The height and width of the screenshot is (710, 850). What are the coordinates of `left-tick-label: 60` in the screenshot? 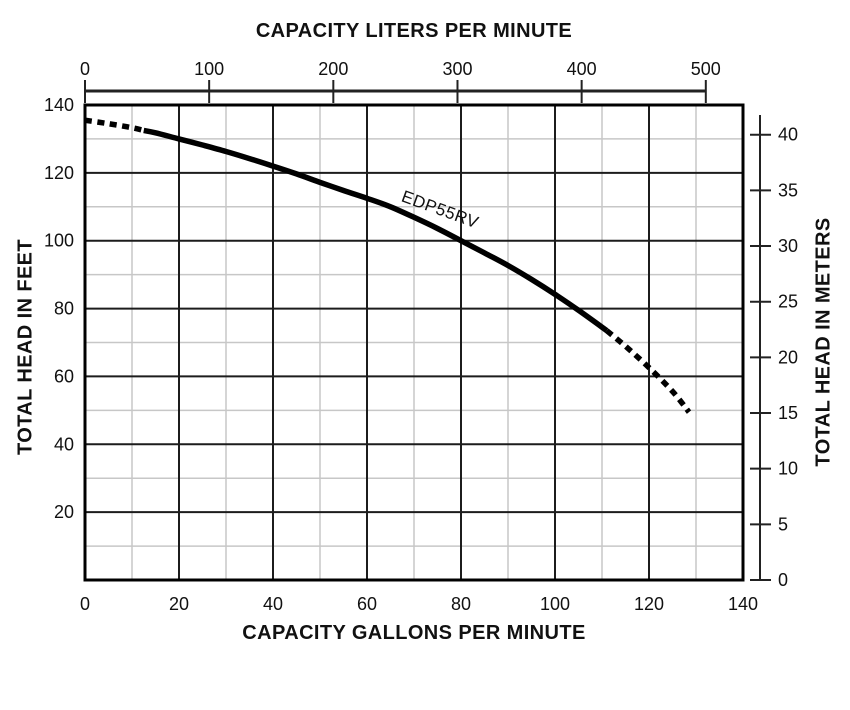 It's located at (64, 376).